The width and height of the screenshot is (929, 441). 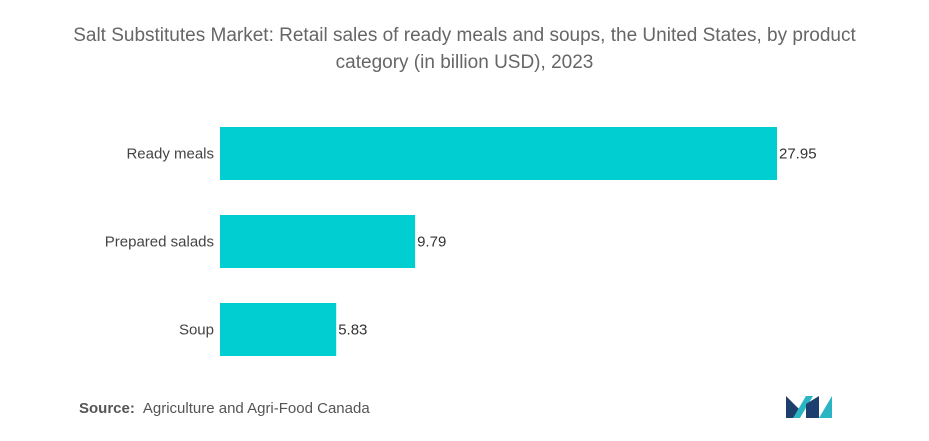 I want to click on bar-prepared-salads, so click(x=318, y=241).